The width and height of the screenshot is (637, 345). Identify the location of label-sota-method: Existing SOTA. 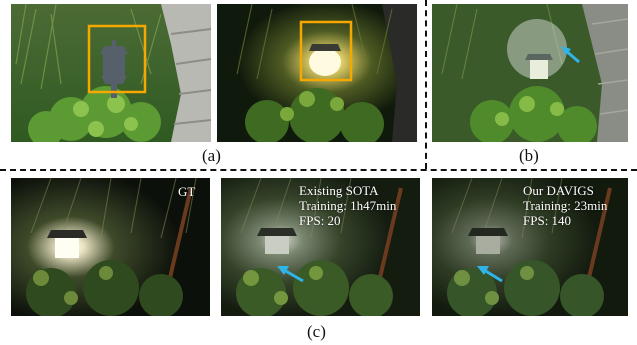
(339, 190).